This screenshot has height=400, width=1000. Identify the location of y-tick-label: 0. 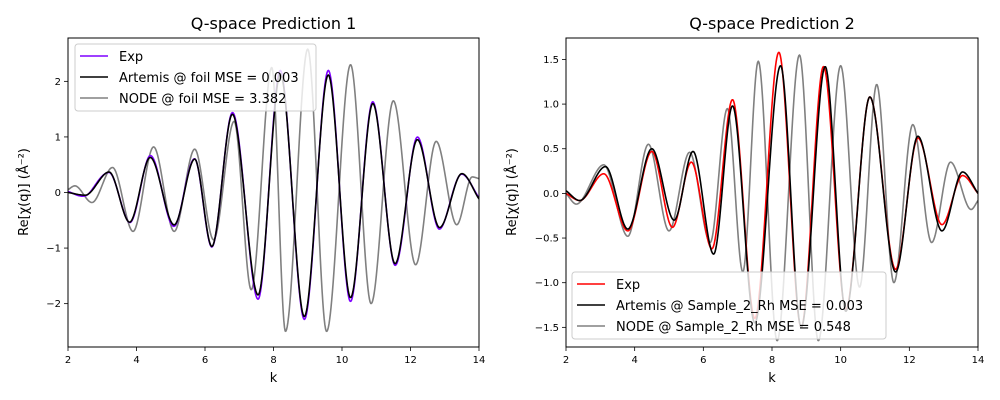
(58, 193).